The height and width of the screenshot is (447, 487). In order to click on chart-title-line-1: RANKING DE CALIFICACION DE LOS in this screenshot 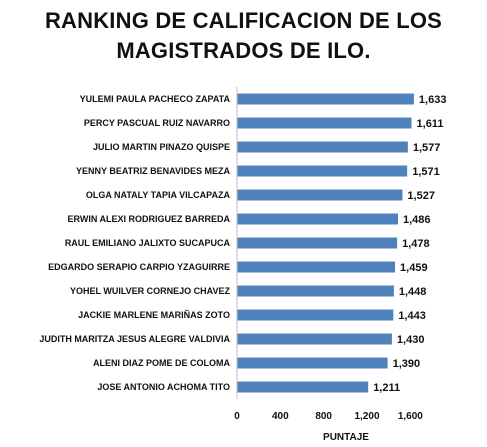, I will do `click(243, 20)`.